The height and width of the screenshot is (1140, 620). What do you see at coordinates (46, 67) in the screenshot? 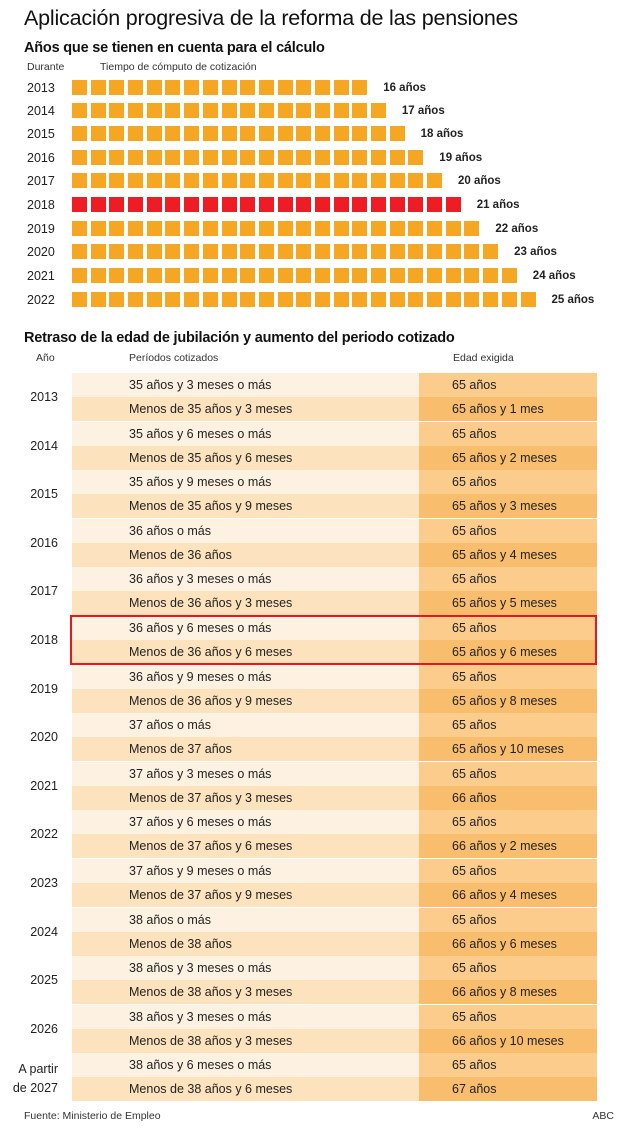
I see `bar-col-year-header: Durante` at bounding box center [46, 67].